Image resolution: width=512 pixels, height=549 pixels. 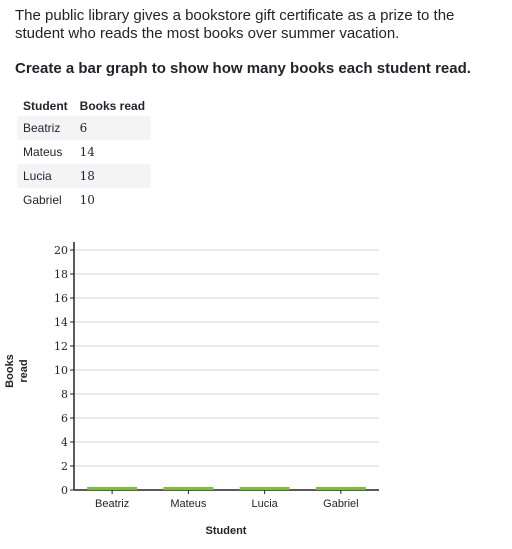 What do you see at coordinates (61, 250) in the screenshot?
I see `y-tick-label: 20` at bounding box center [61, 250].